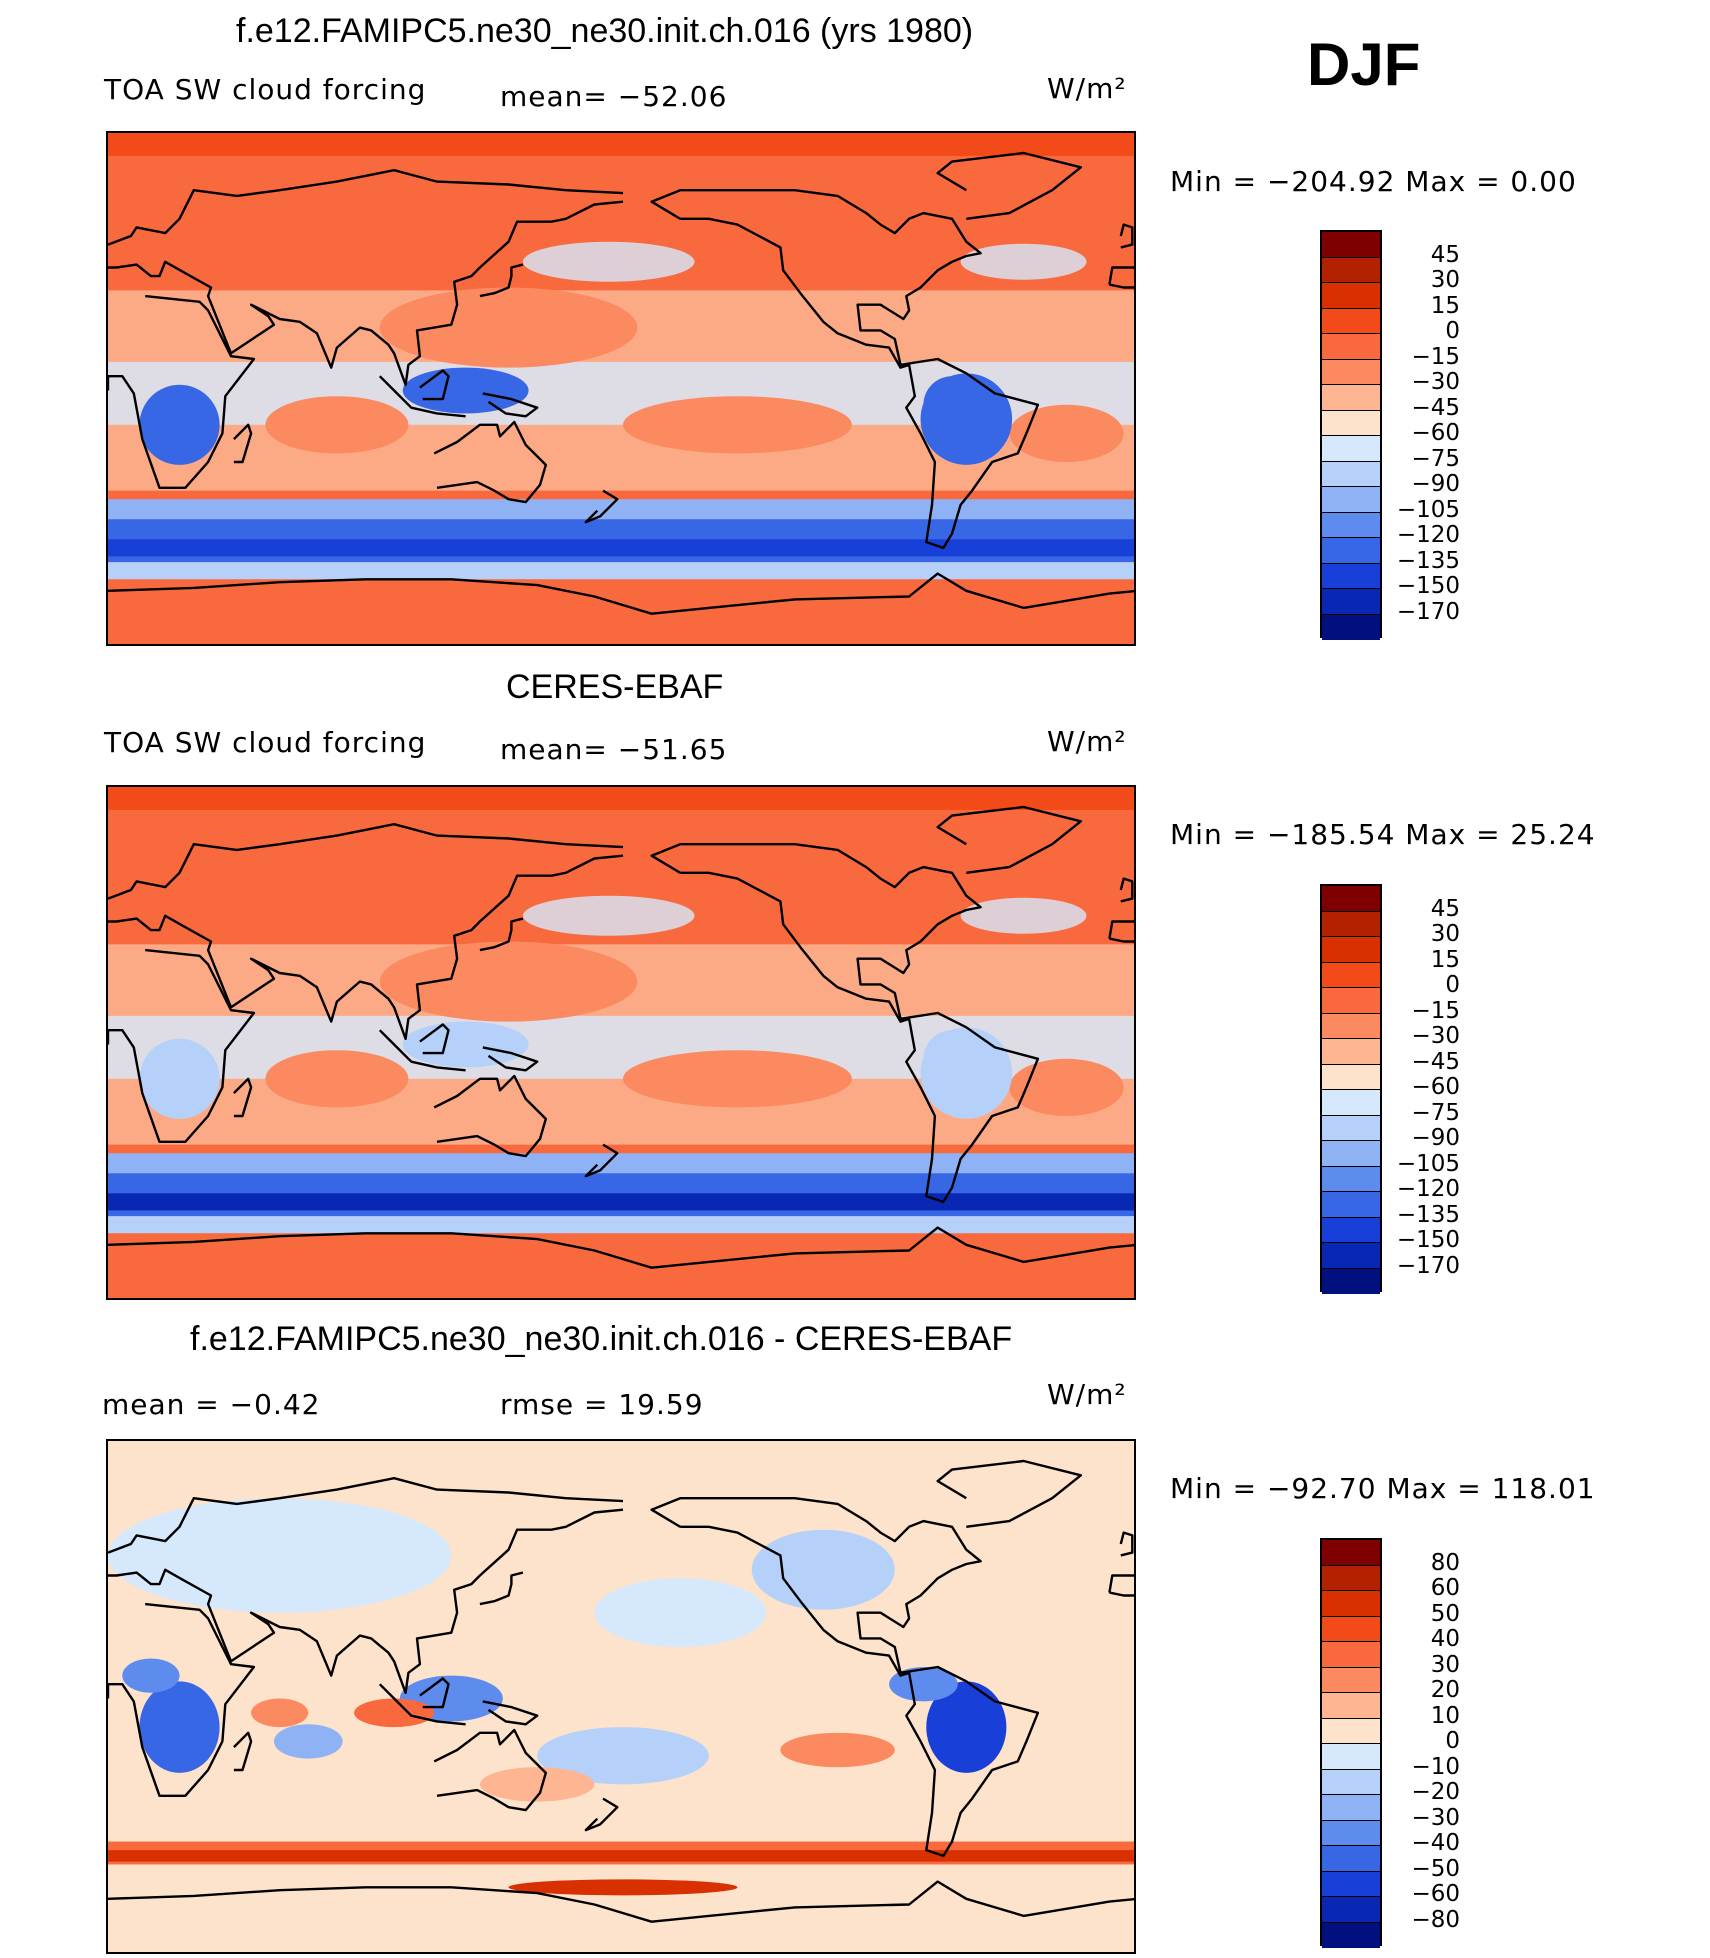 This screenshot has width=1710, height=1958. I want to click on colorbar-tick-label: 20, so click(1445, 1690).